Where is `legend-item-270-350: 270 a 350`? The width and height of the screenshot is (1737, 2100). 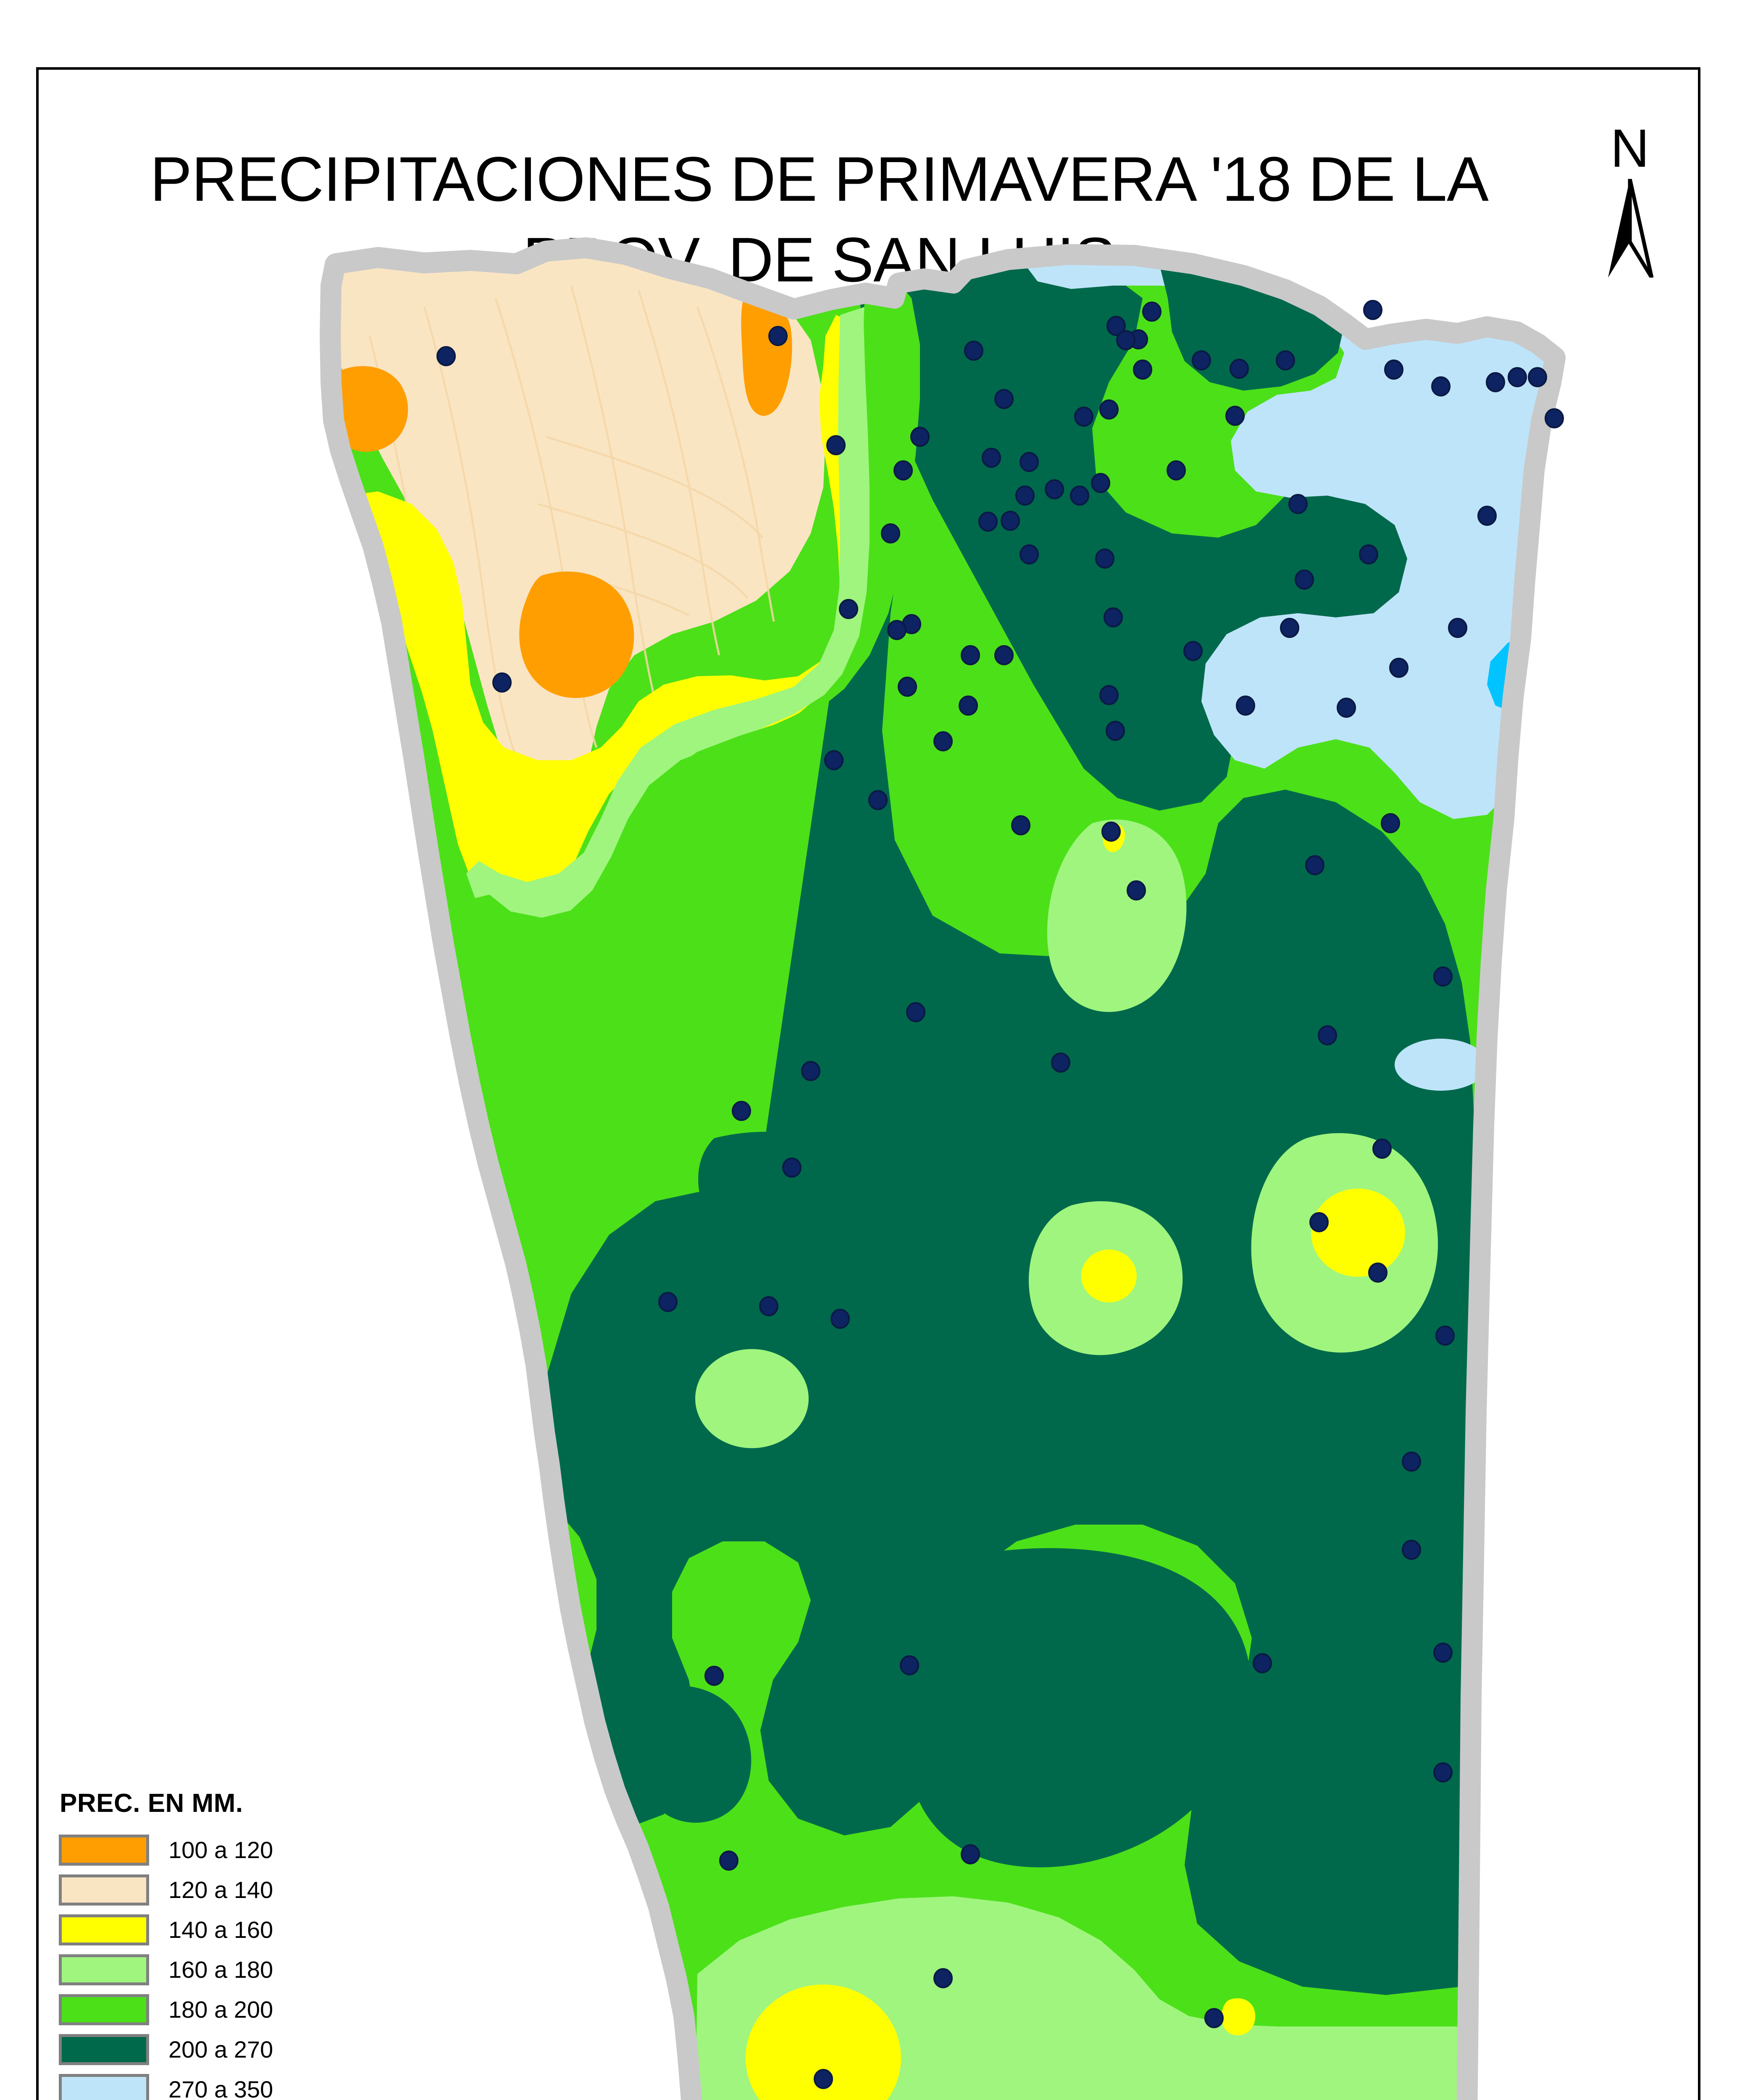 legend-item-270-350: 270 a 350 is located at coordinates (311, 2084).